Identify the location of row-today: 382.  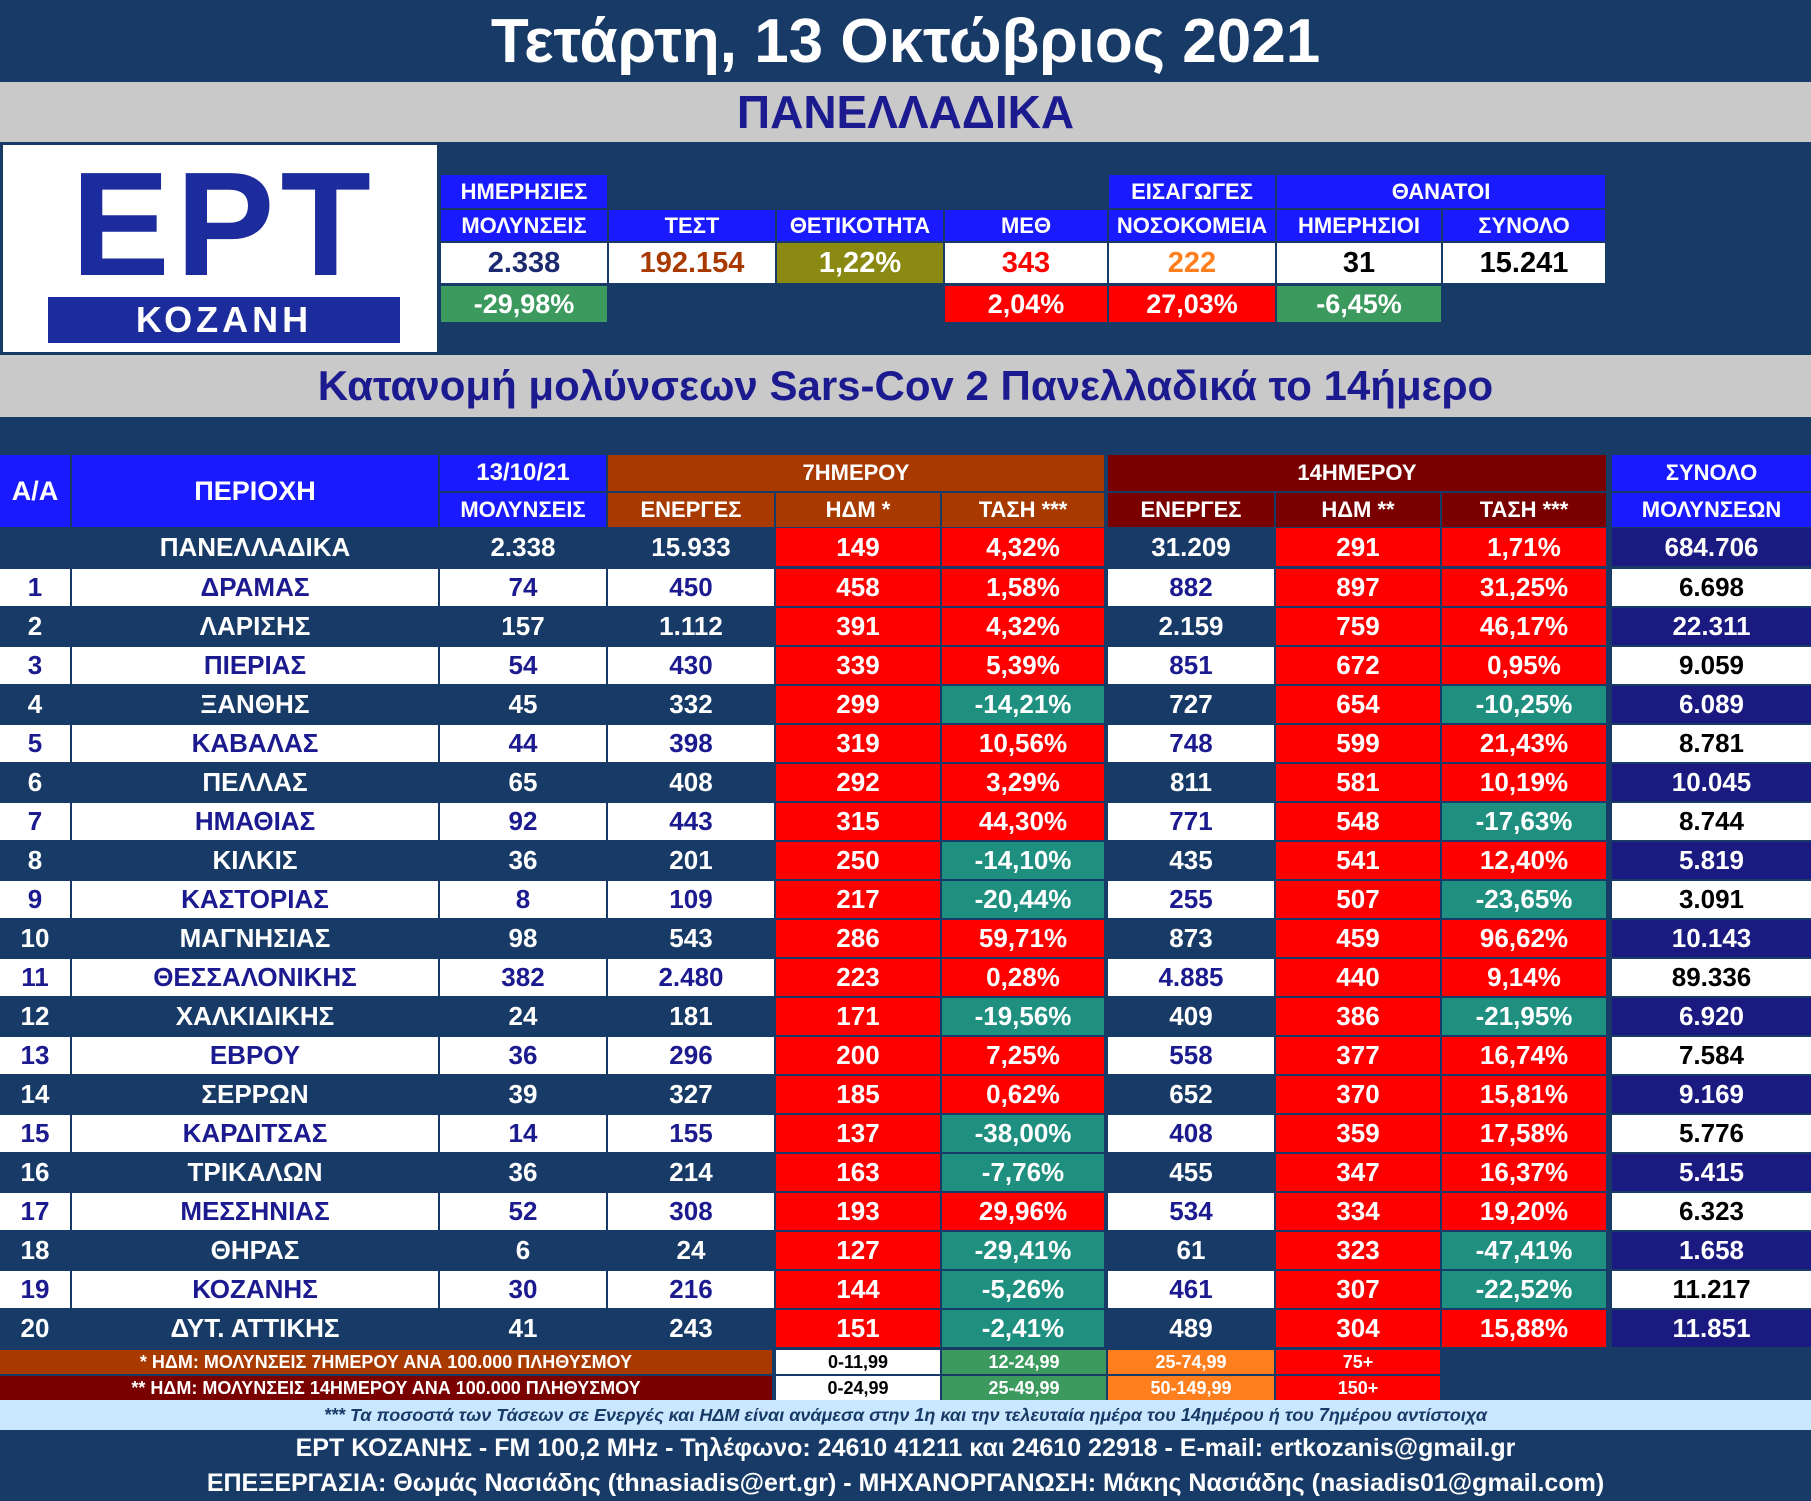
(523, 977).